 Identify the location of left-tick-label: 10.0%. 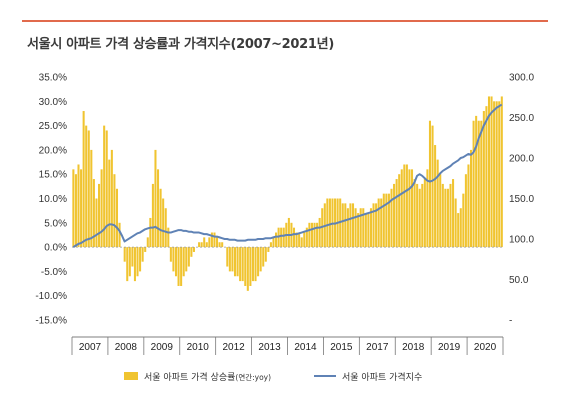
(53, 199).